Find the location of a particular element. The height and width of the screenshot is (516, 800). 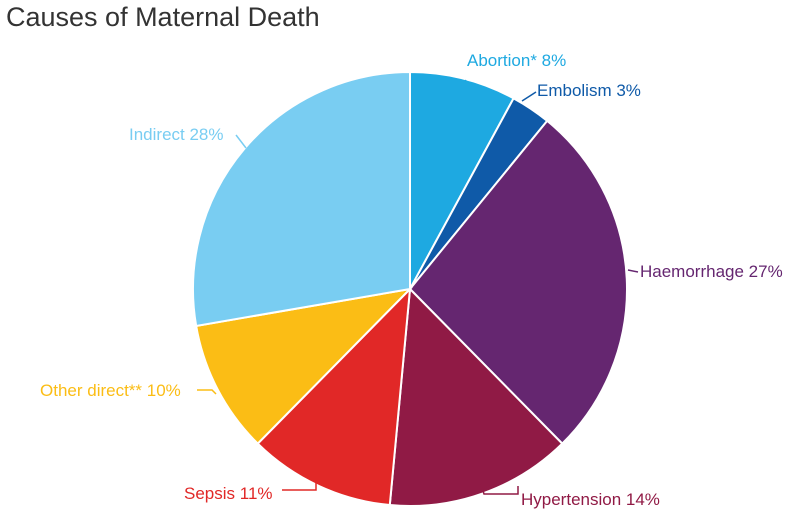

pie-slice-abortion is located at coordinates (462, 180).